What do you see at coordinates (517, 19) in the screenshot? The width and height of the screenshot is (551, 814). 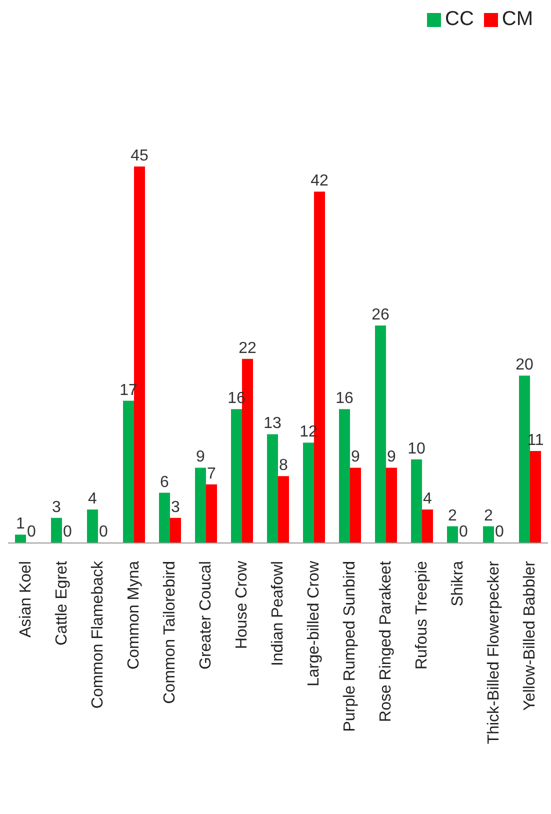 I see `legend-label: CM` at bounding box center [517, 19].